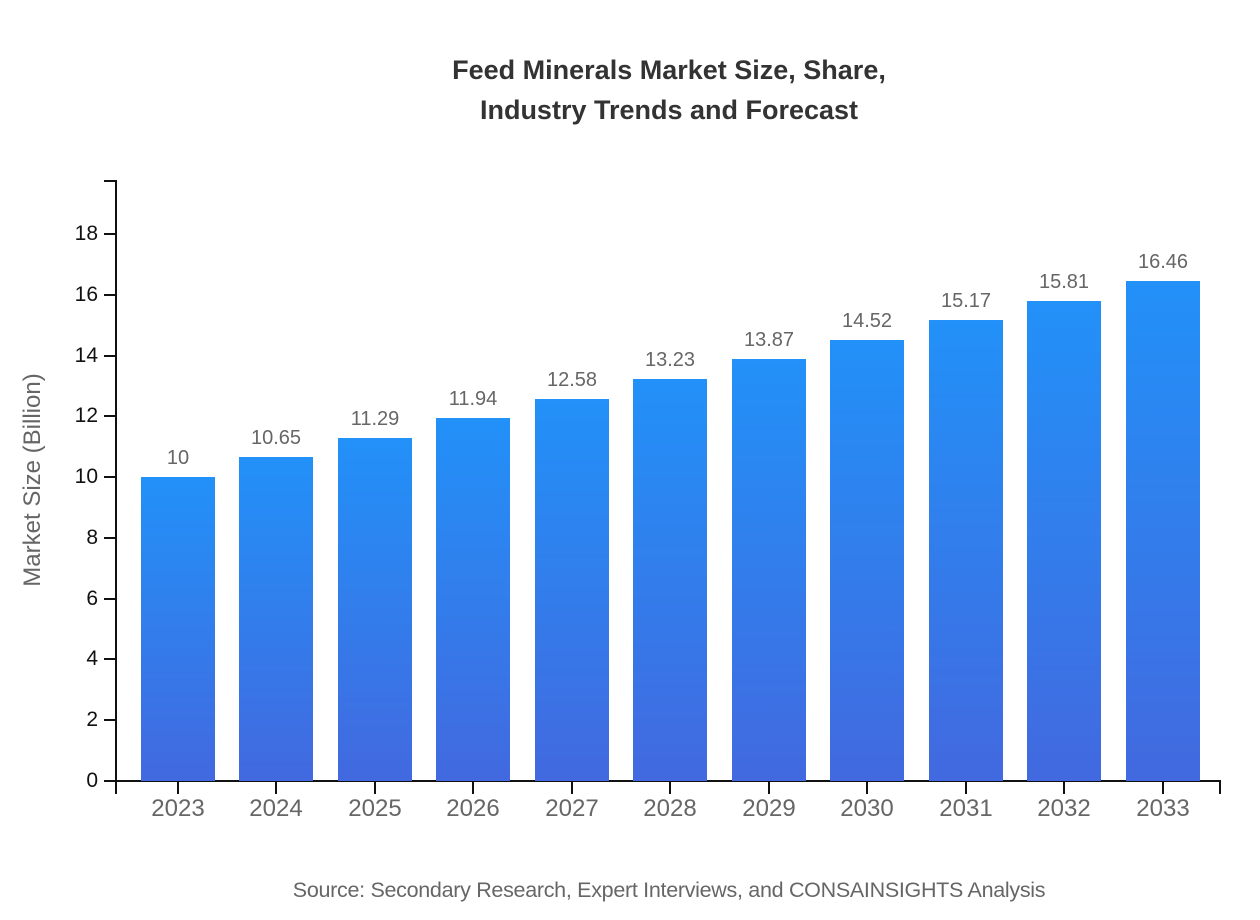 This screenshot has height=920, width=1260. Describe the element at coordinates (92, 719) in the screenshot. I see `y-tick-label: 2` at that location.